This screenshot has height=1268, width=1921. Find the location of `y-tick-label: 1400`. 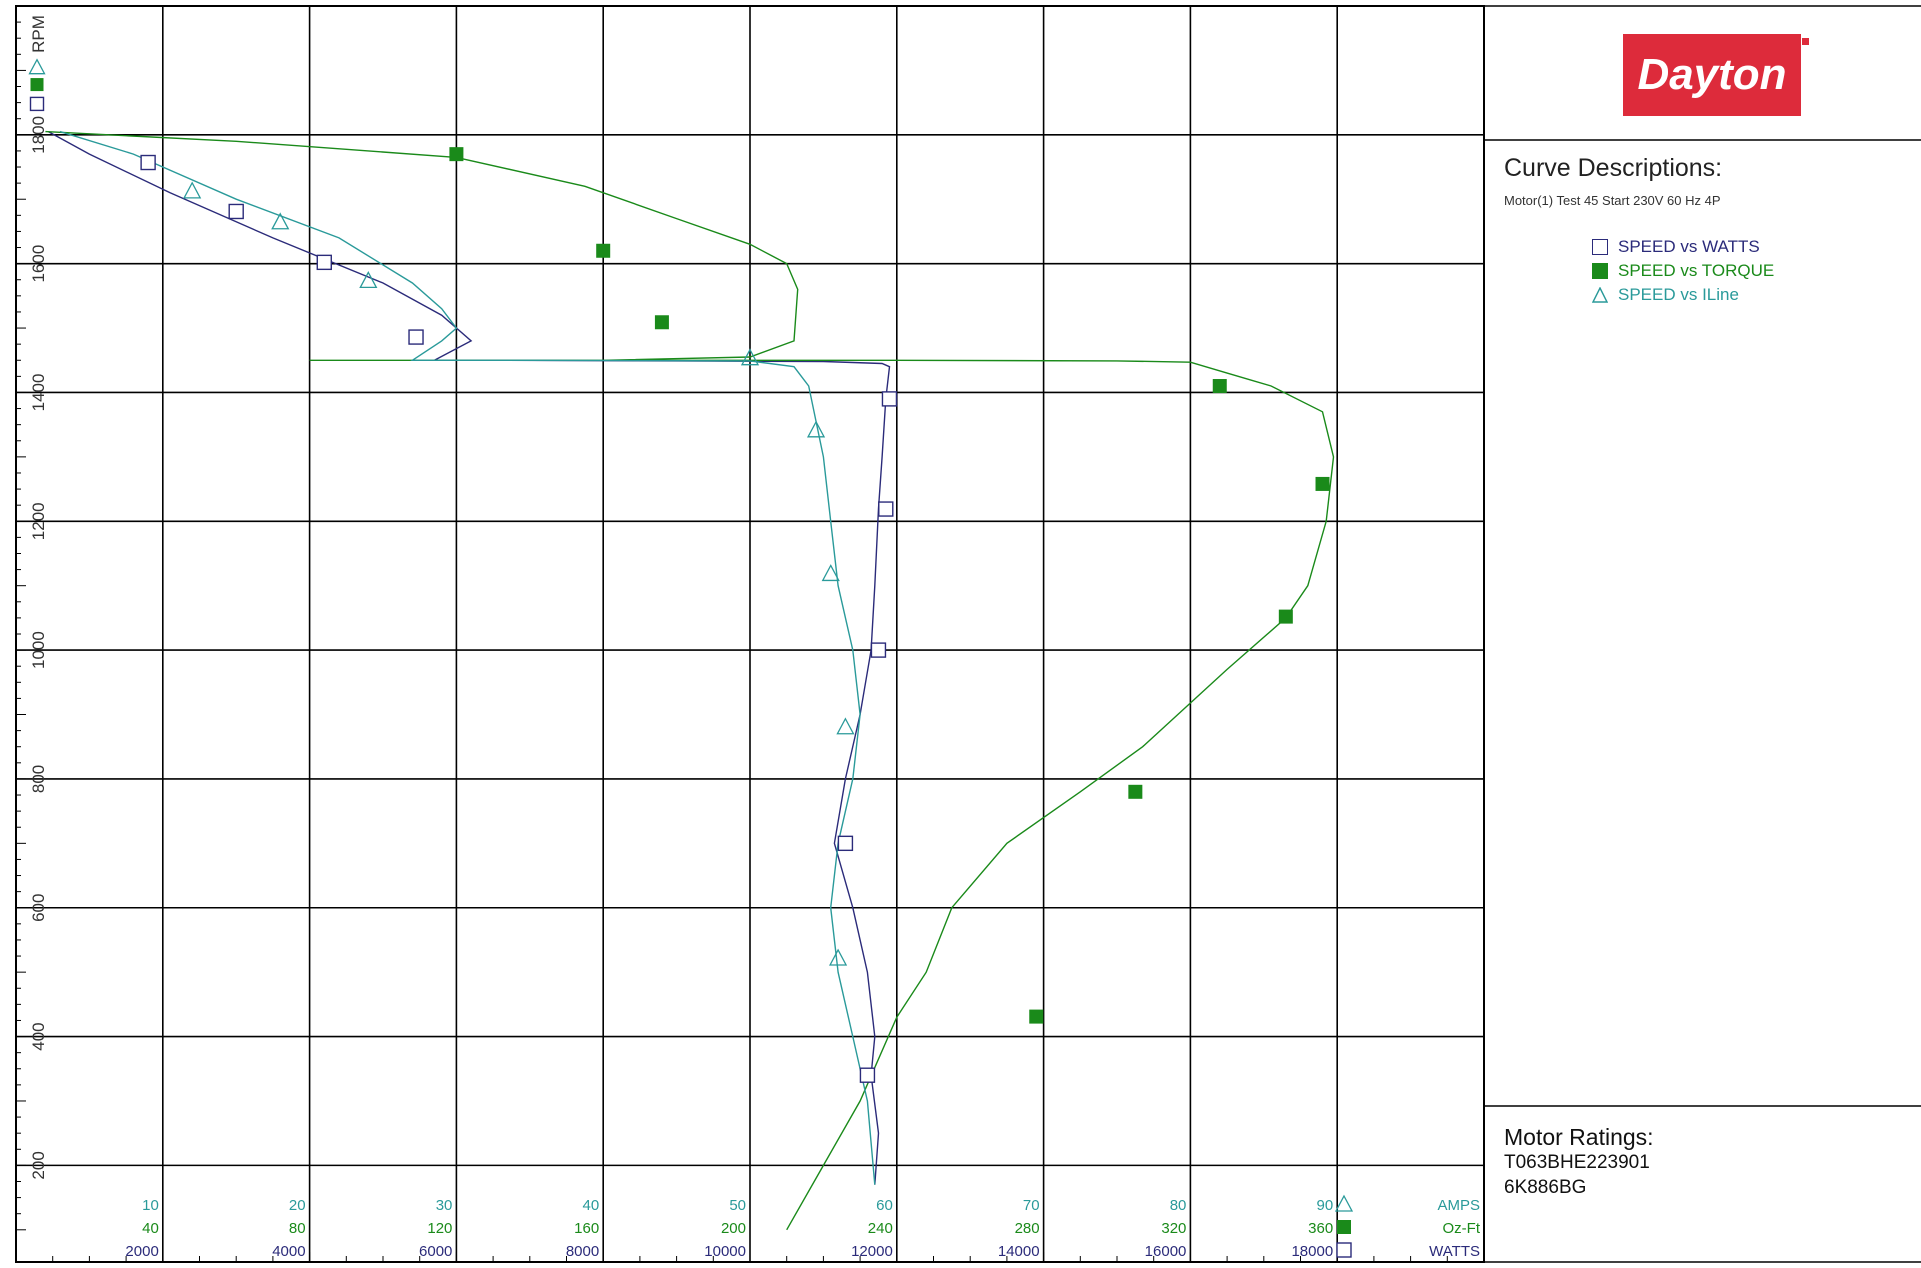

y-tick-label: 1400 is located at coordinates (38, 393).